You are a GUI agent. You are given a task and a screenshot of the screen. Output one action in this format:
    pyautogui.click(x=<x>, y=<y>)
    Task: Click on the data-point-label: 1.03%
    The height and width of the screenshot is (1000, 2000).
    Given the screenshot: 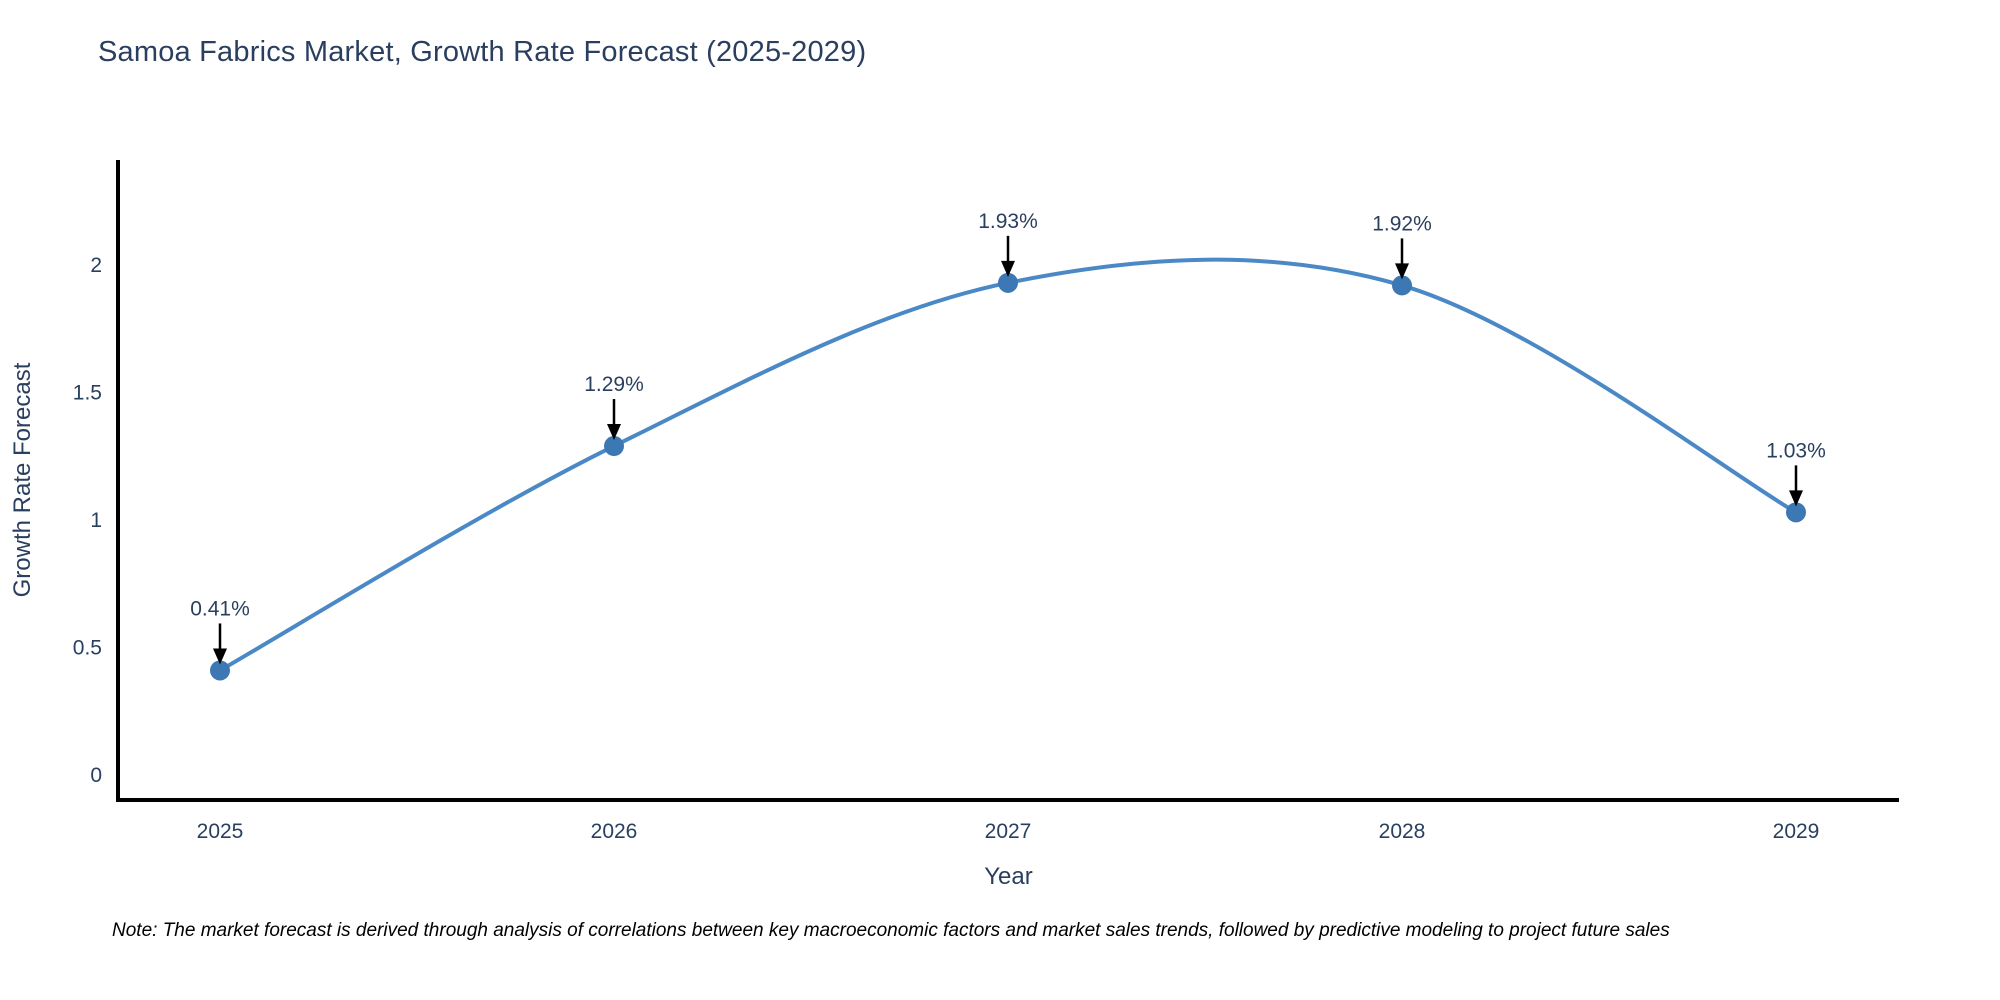 What is the action you would take?
    pyautogui.click(x=1796, y=450)
    